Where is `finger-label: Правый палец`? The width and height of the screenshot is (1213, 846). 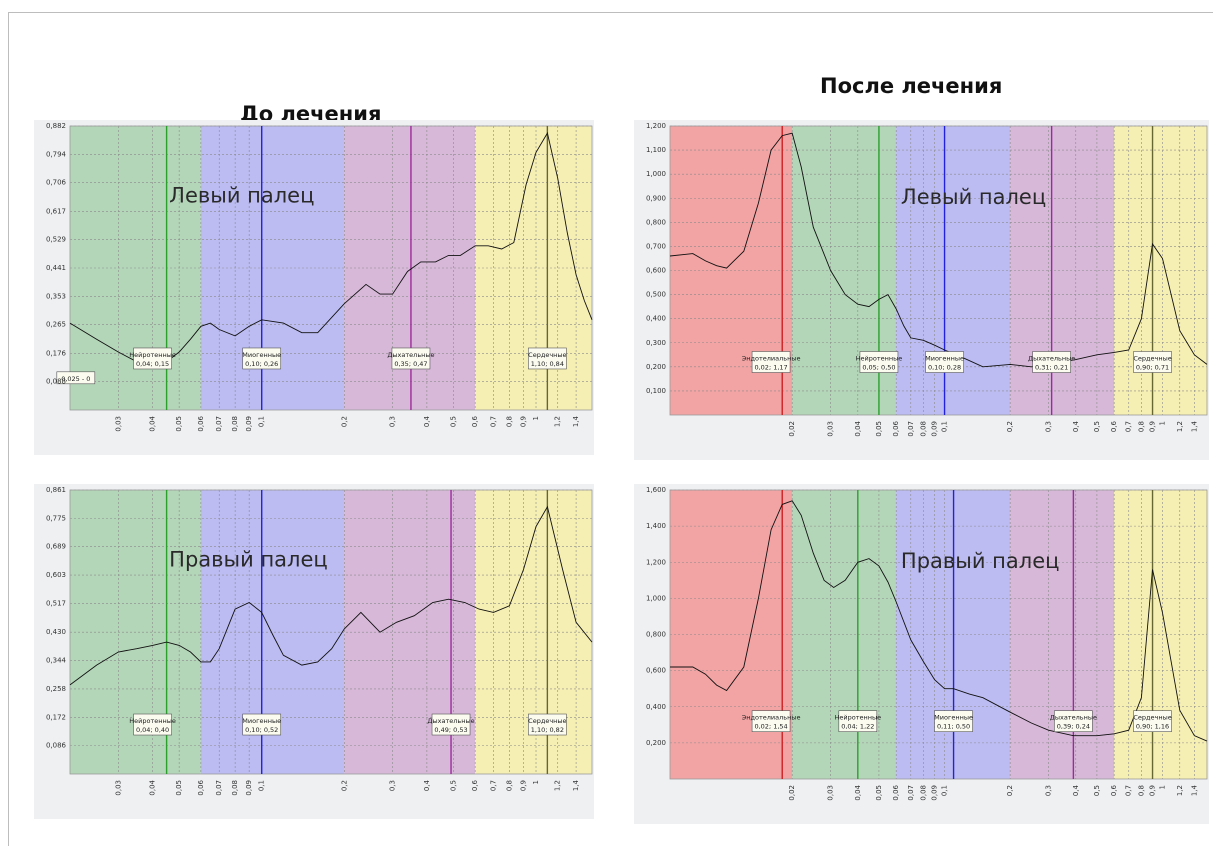 finger-label: Правый палец is located at coordinates (248, 560).